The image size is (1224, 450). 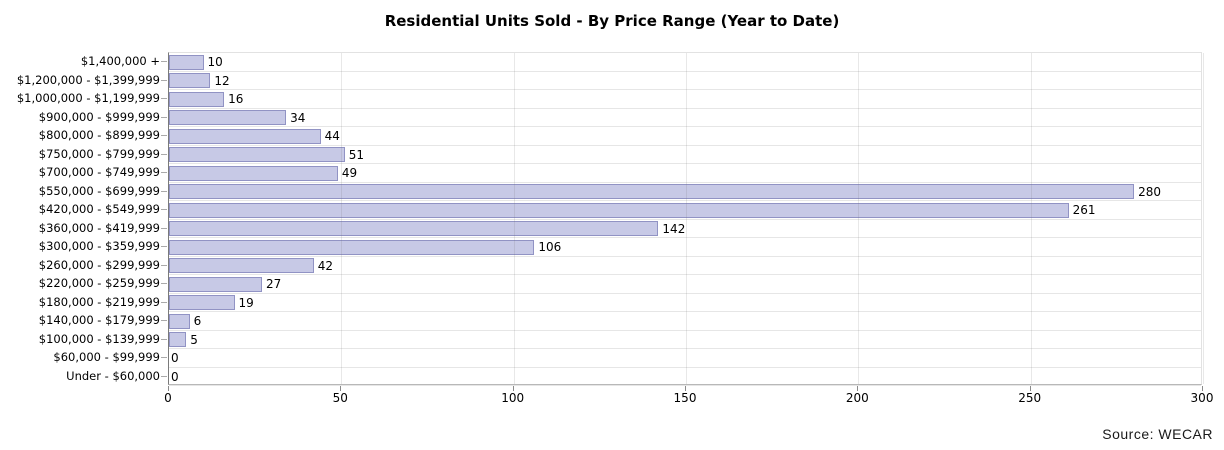 What do you see at coordinates (685, 173) in the screenshot?
I see `bar-row: 49` at bounding box center [685, 173].